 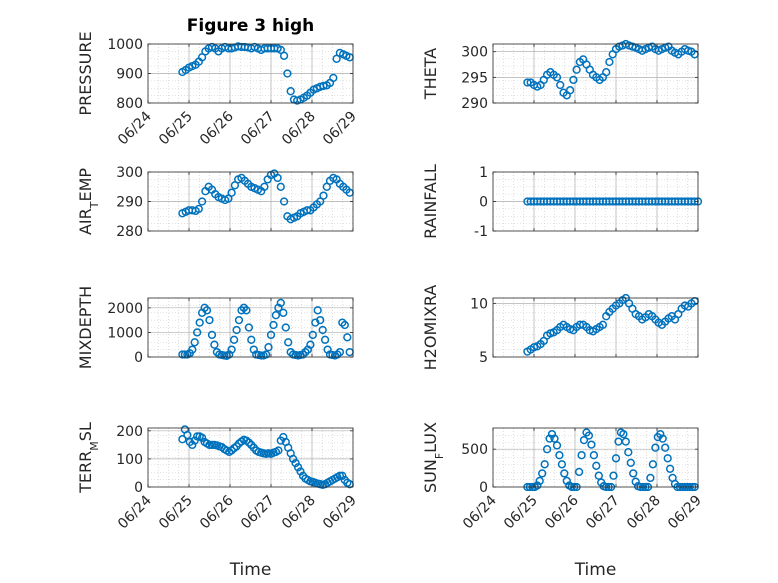 What do you see at coordinates (251, 26) in the screenshot?
I see `chart-title: Figure 3 high` at bounding box center [251, 26].